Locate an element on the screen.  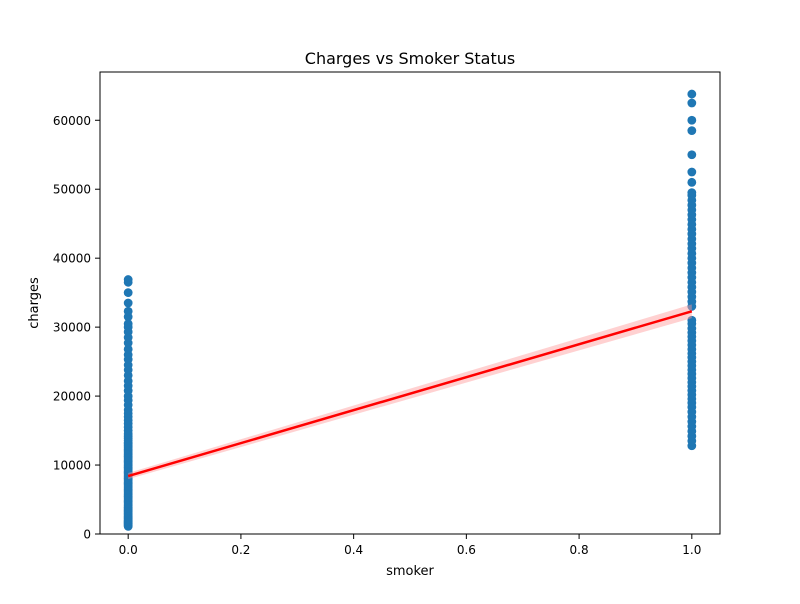
y-tick-label: 50000 is located at coordinates (72, 190).